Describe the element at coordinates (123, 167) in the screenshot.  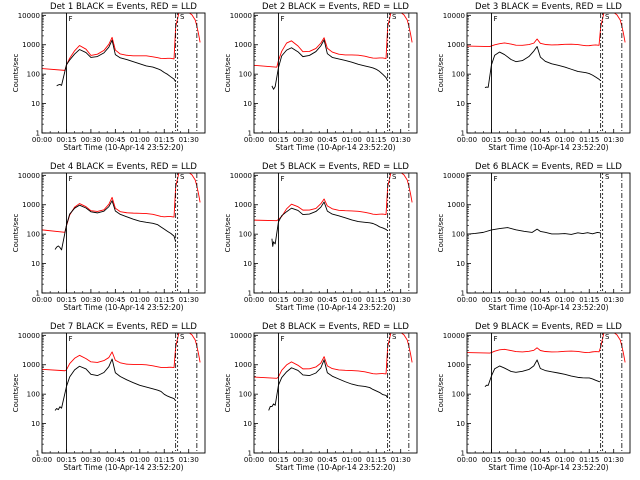
I see `panel-title: Det 4 BLACK = Events, RED = LLD` at that location.